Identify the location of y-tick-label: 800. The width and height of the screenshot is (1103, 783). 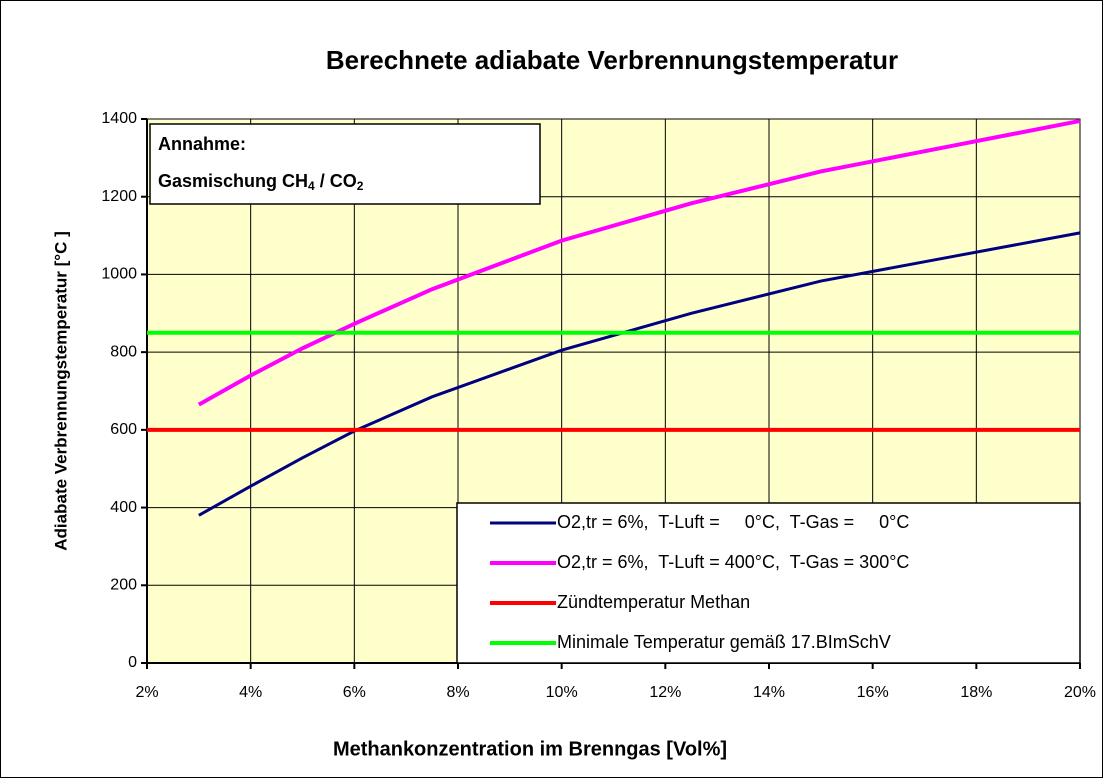
(123, 351).